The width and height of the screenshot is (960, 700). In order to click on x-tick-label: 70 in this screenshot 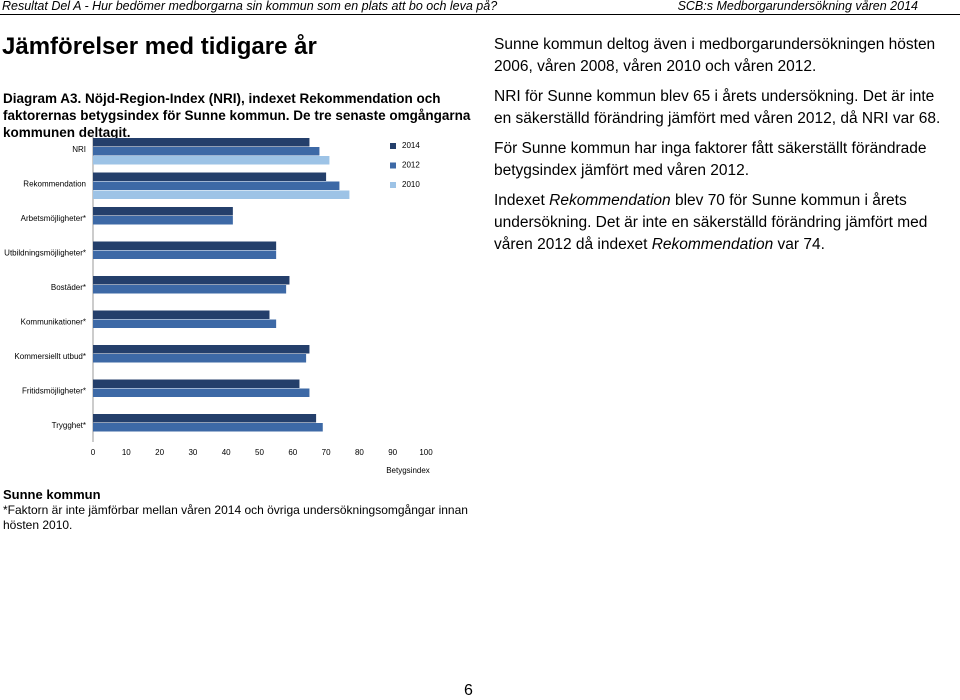, I will do `click(326, 452)`.